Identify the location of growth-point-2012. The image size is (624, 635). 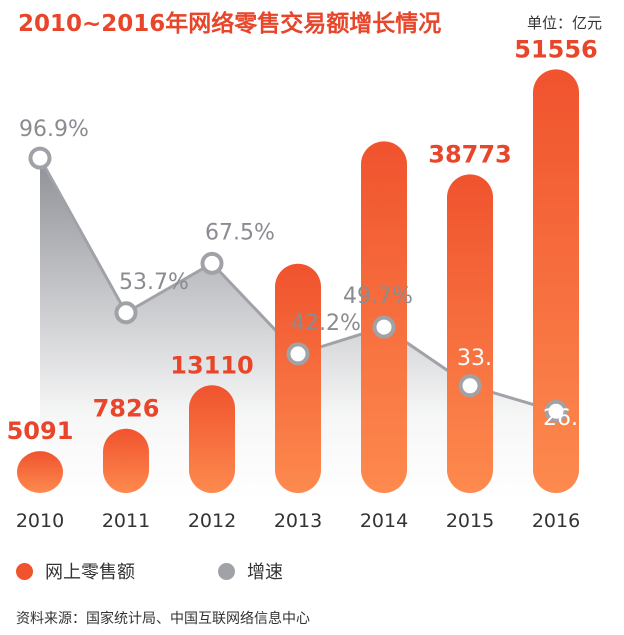
(212, 263).